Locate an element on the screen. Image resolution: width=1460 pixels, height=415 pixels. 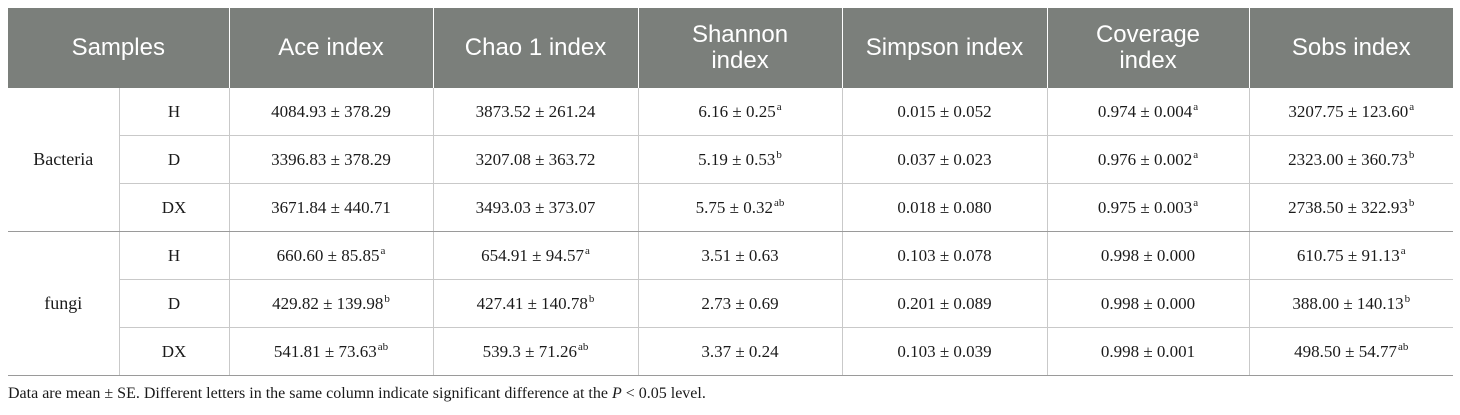
header-sobs: Sobs index is located at coordinates (1351, 48).